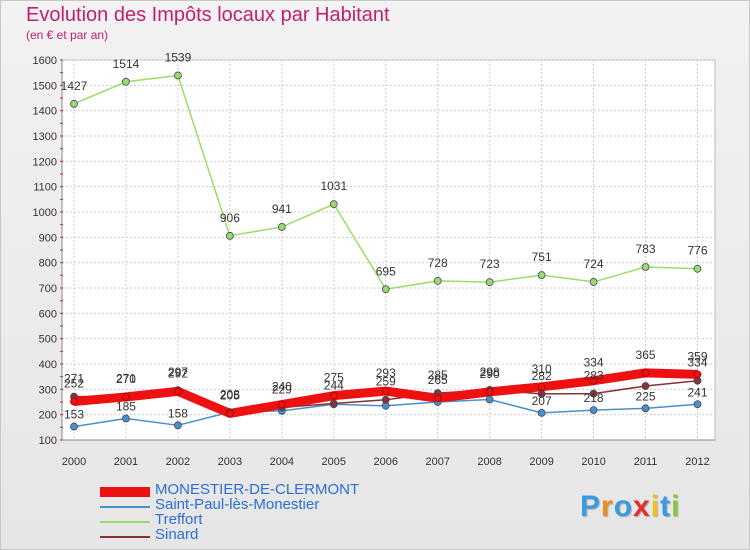 The image size is (750, 550). What do you see at coordinates (490, 372) in the screenshot?
I see `data-label: 298` at bounding box center [490, 372].